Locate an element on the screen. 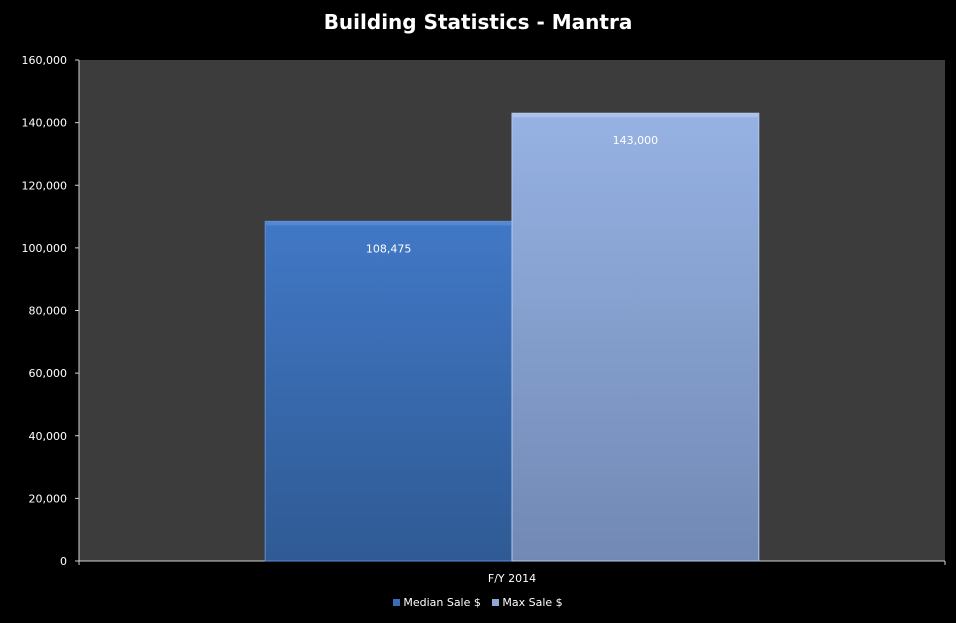 This screenshot has width=956, height=623. y-tick-label: 40,000 is located at coordinates (48, 436).